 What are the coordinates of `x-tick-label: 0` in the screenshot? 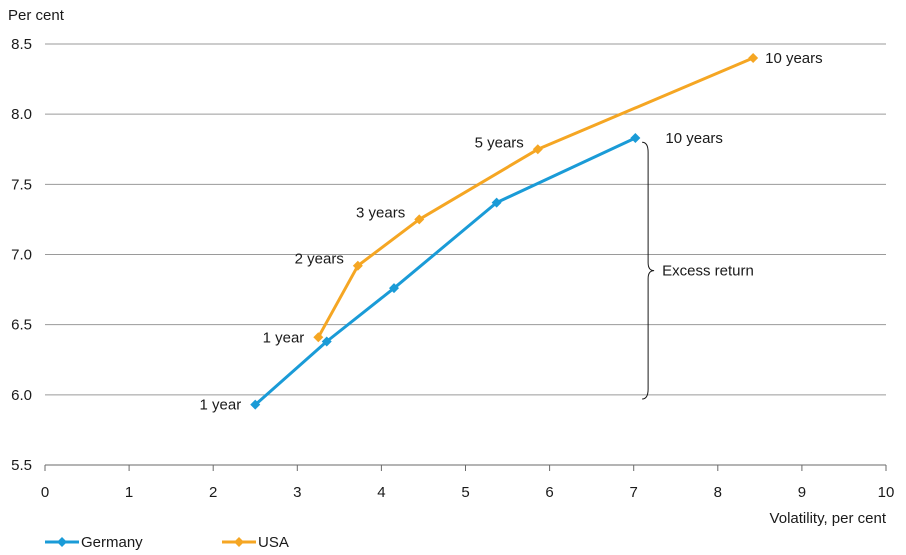 It's located at (45, 492).